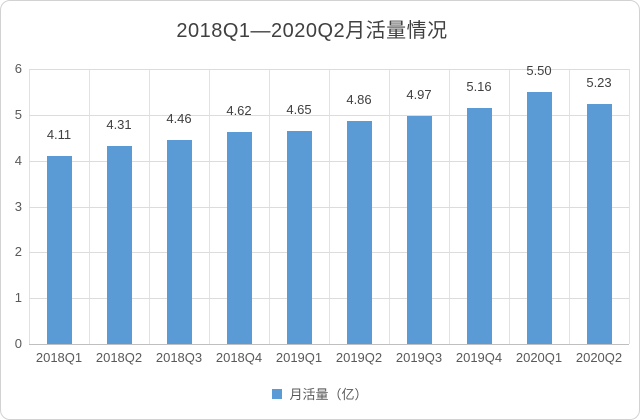 The height and width of the screenshot is (420, 640). Describe the element at coordinates (479, 357) in the screenshot. I see `x-axis-tick-label: 2019Q4` at that location.